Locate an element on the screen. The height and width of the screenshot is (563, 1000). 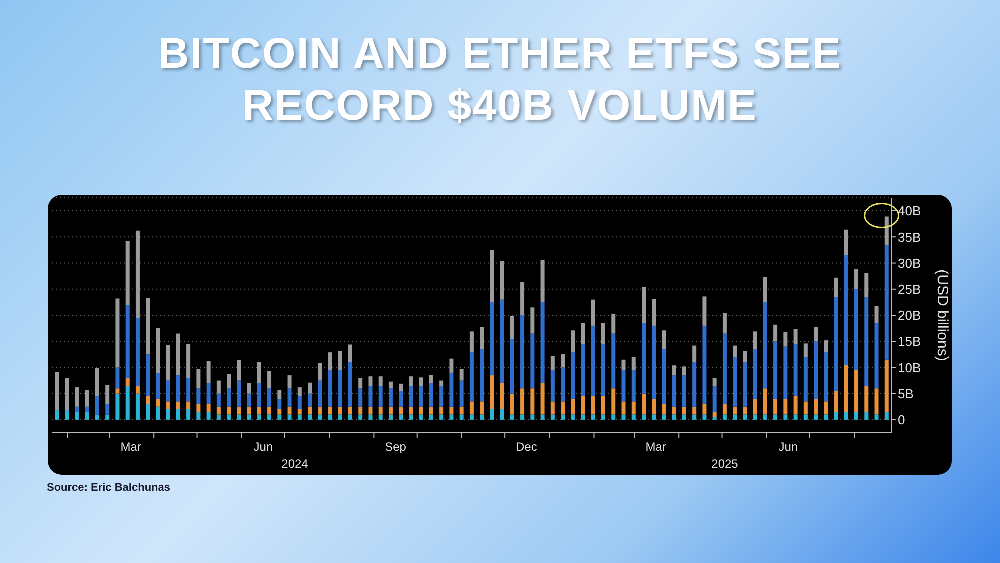
y-tick-label: 35B is located at coordinates (910, 237).